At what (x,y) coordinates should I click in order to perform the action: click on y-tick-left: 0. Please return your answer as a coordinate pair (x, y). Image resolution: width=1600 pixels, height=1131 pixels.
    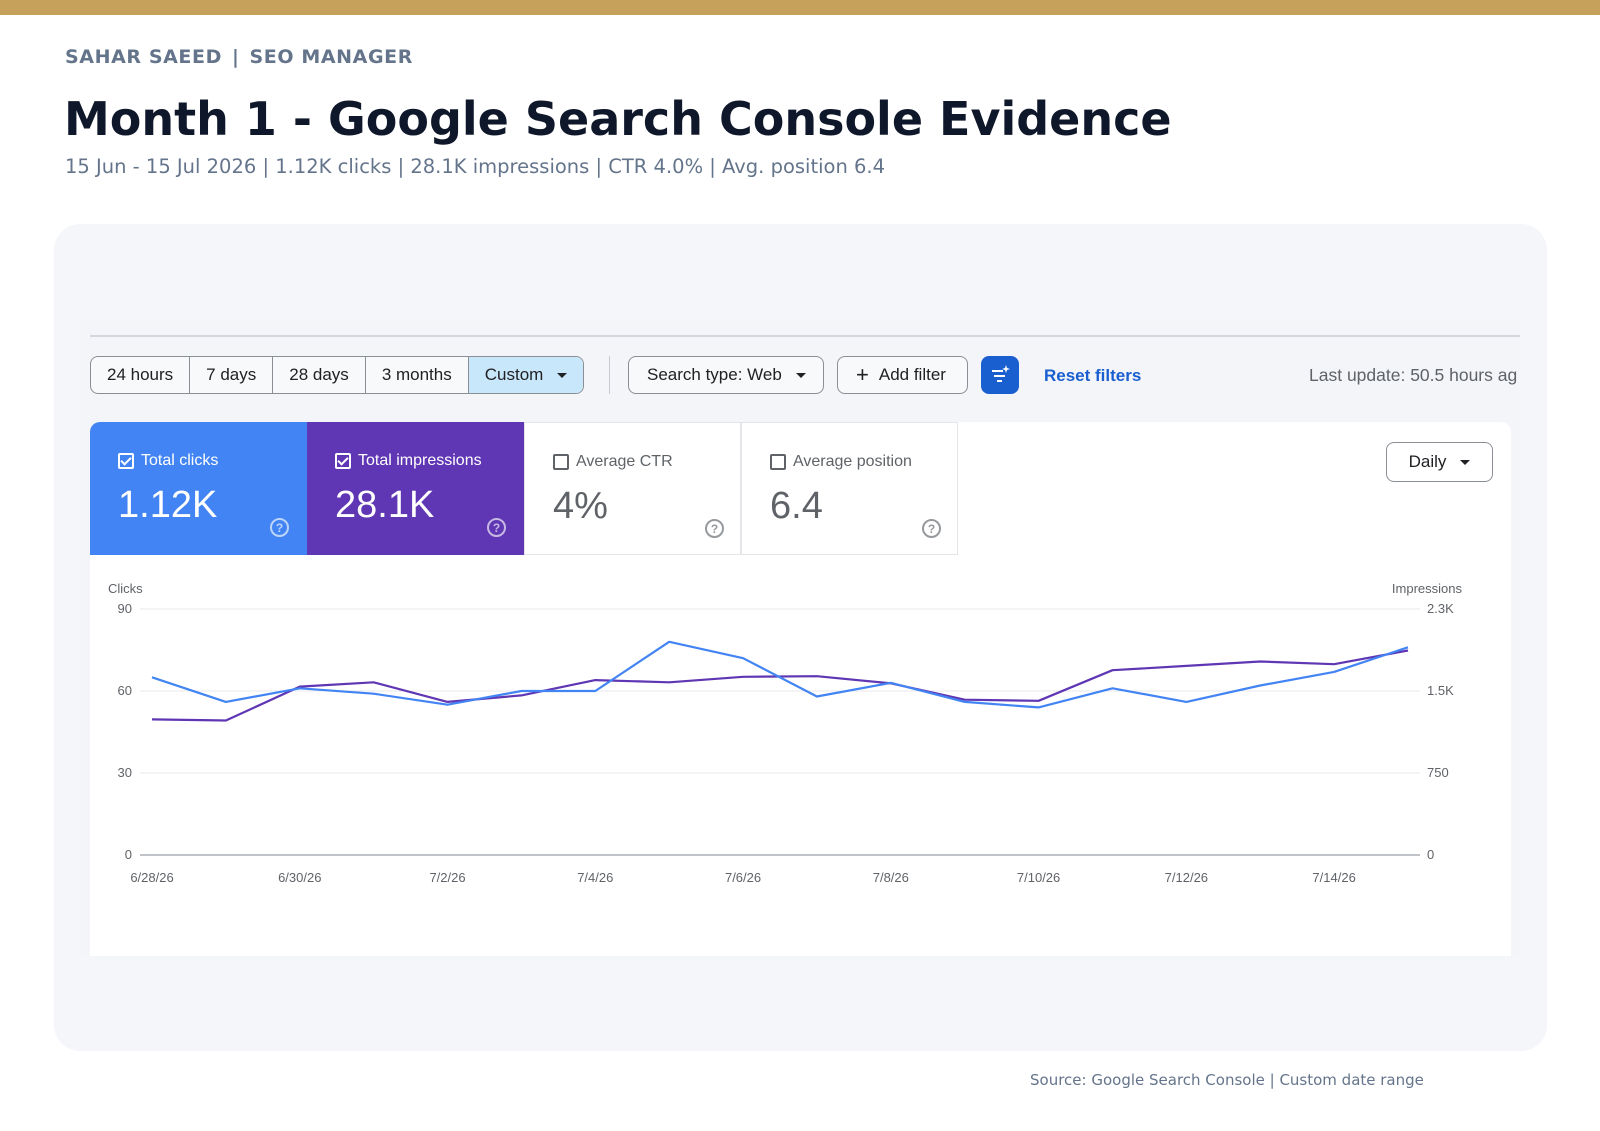
    Looking at the image, I should click on (128, 854).